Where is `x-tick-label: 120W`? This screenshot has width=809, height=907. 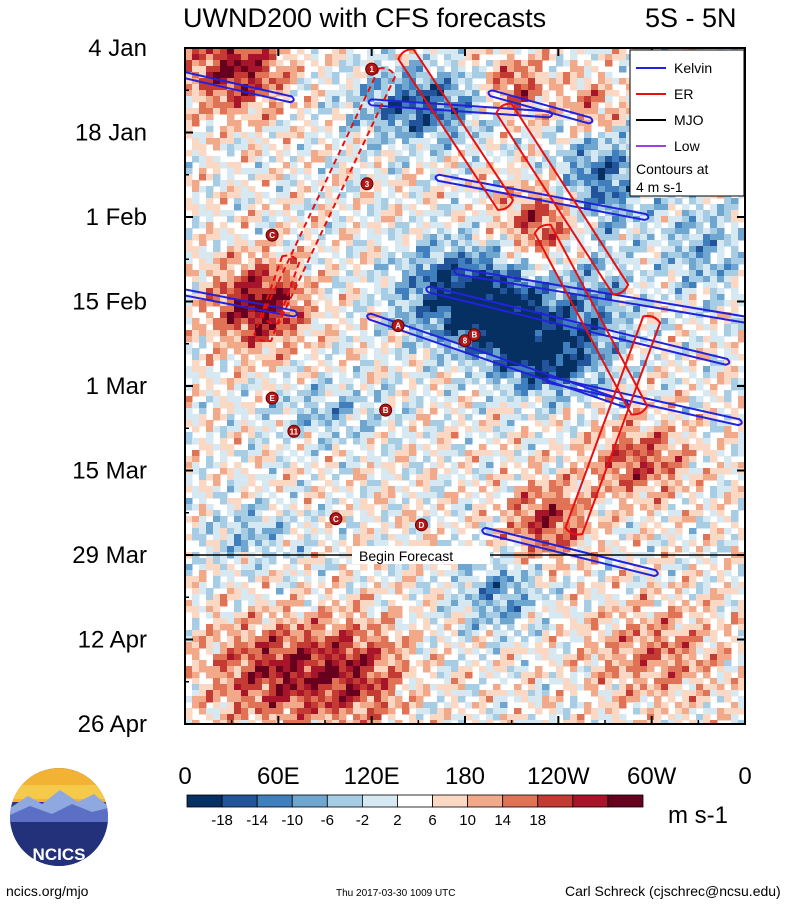 x-tick-label: 120W is located at coordinates (558, 776).